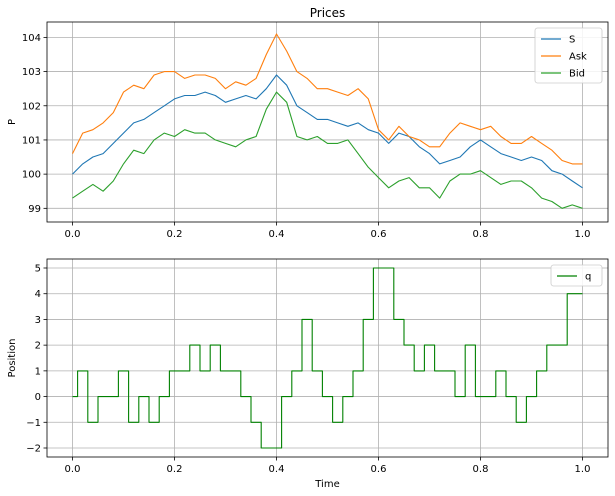  Describe the element at coordinates (31, 106) in the screenshot. I see `prices-y-tick-label: 102` at that location.